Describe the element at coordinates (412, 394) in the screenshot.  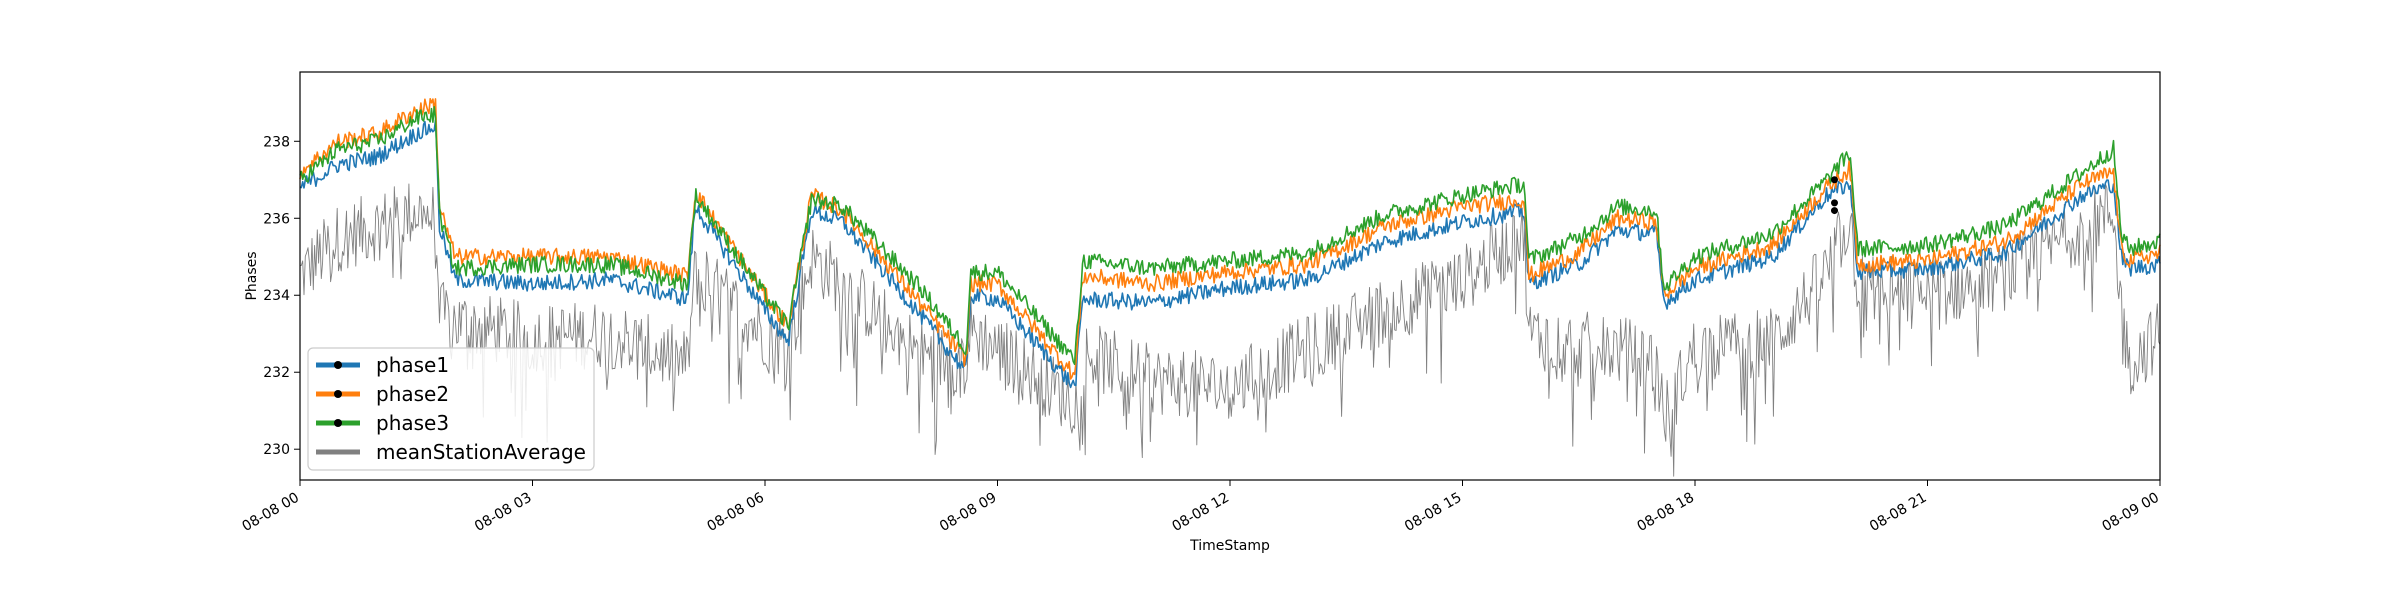
I see `legend-label-phase2: phase2` at that location.